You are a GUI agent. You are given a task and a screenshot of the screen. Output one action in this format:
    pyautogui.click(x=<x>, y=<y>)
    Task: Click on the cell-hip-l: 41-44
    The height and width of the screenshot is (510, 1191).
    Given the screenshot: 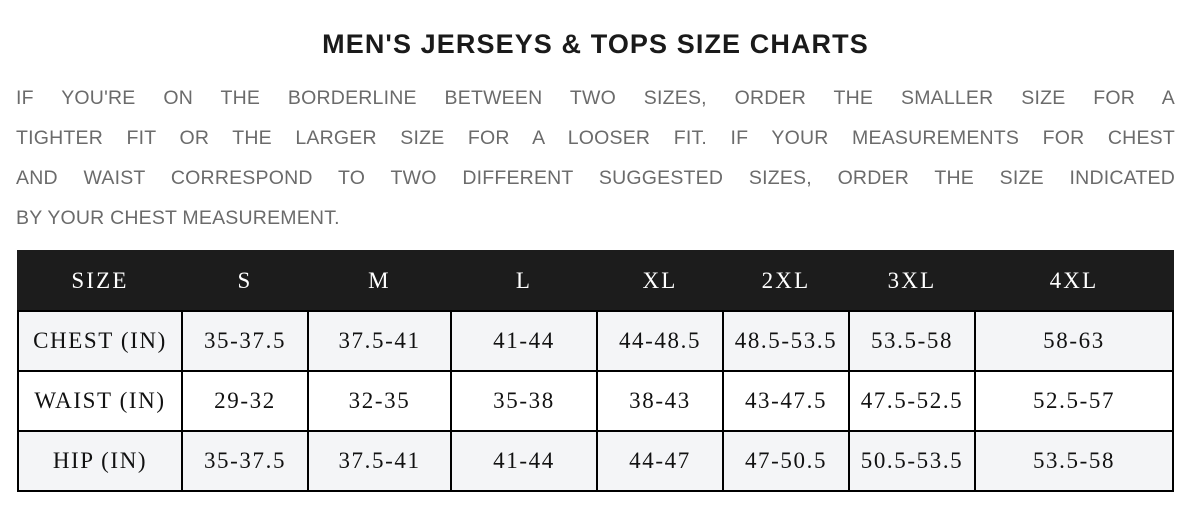 What is the action you would take?
    pyautogui.click(x=524, y=461)
    